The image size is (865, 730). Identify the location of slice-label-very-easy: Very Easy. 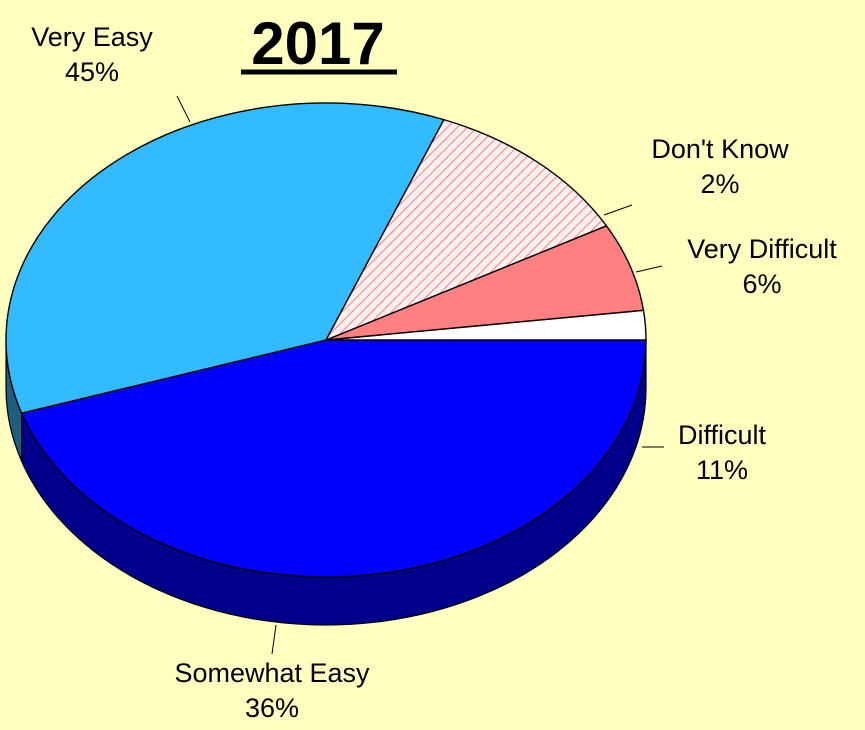
(92, 37).